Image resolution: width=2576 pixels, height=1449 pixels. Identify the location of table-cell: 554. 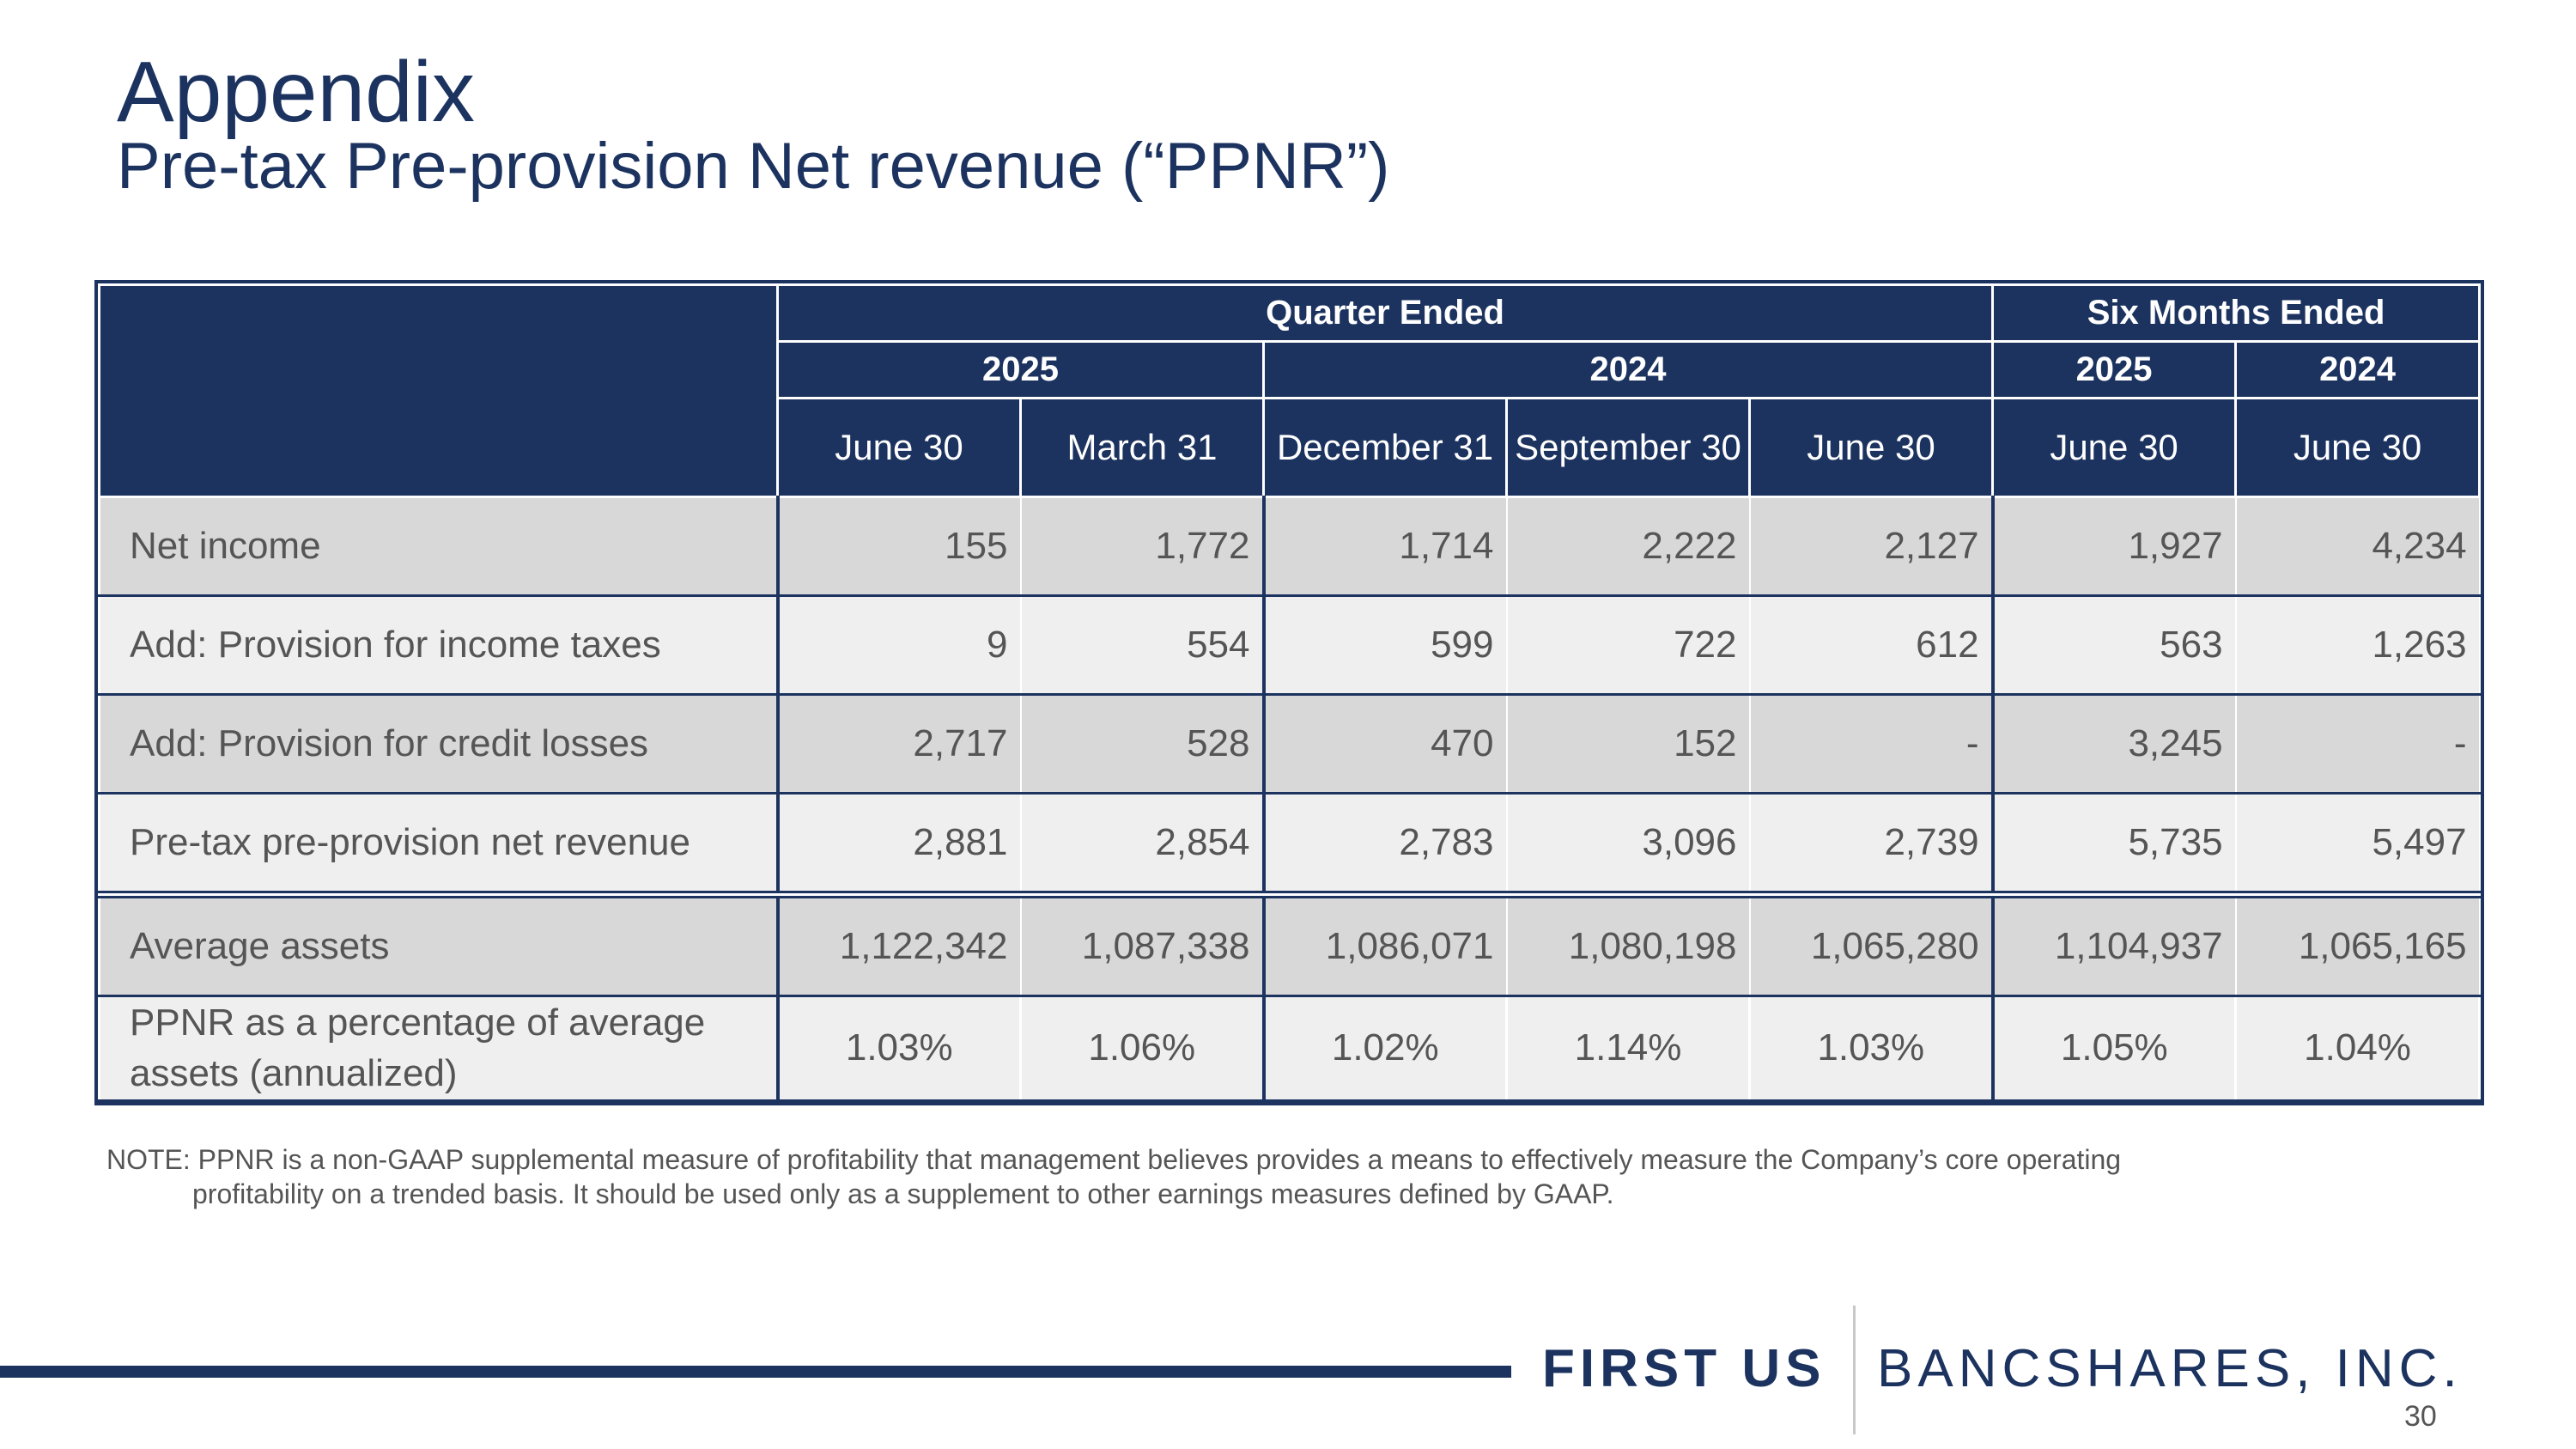
(1142, 645).